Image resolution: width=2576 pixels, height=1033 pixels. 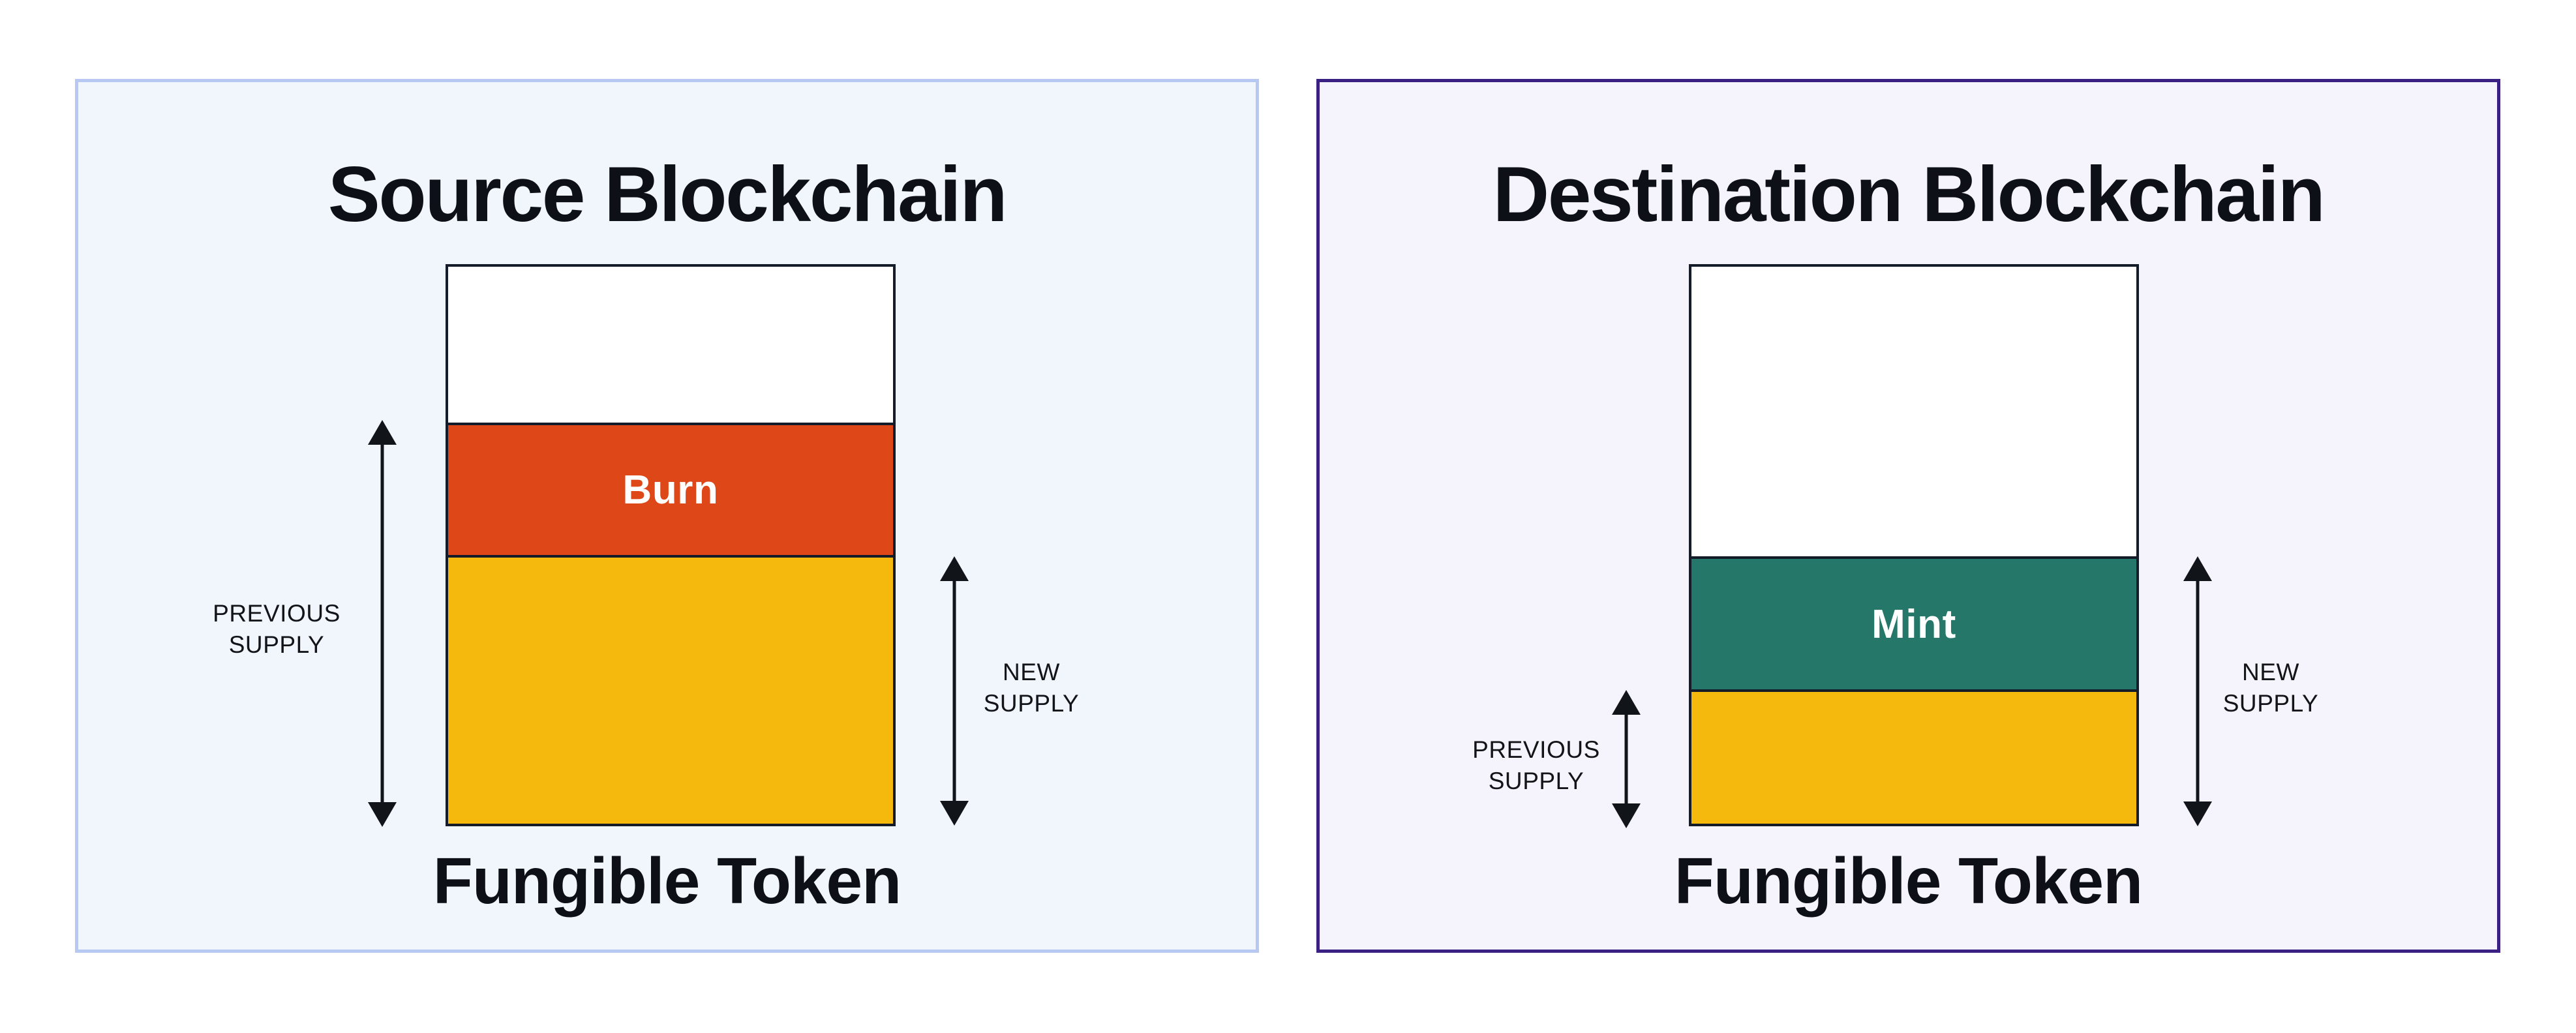 I want to click on destination-previous-supply-double-arrow-icon, so click(x=1626, y=759).